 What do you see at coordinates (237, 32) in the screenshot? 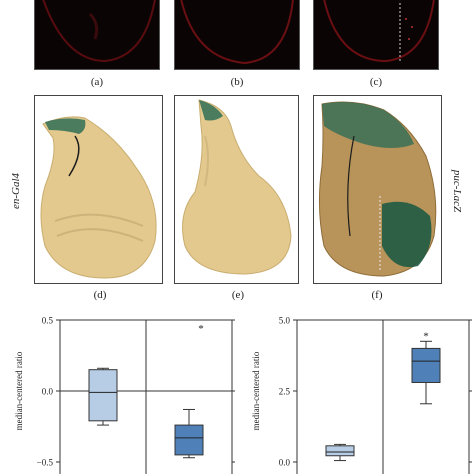
I see `panel-b-tissue` at bounding box center [237, 32].